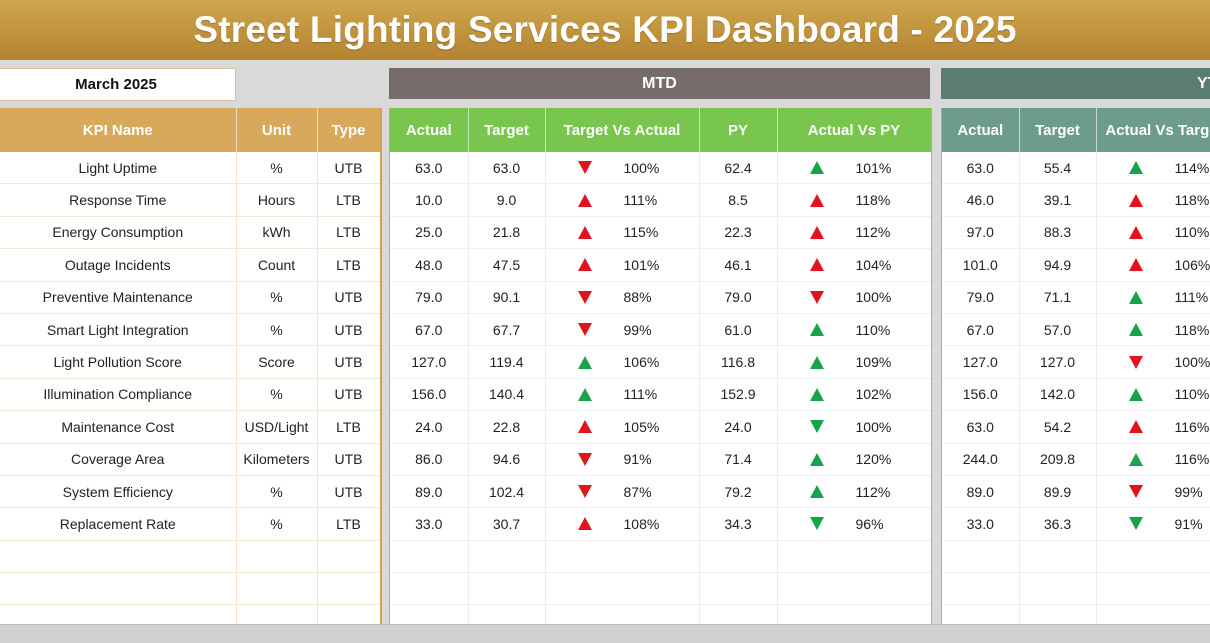 Image resolution: width=1210 pixels, height=643 pixels. I want to click on mtd-actual-vs-py-cell: 120%, so click(854, 459).